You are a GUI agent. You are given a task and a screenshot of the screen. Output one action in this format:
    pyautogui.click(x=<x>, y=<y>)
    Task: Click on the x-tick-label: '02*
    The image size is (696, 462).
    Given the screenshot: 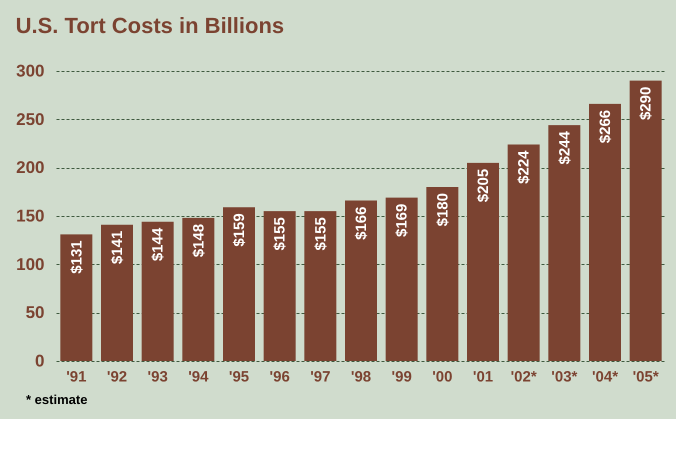 What is the action you would take?
    pyautogui.click(x=523, y=377)
    